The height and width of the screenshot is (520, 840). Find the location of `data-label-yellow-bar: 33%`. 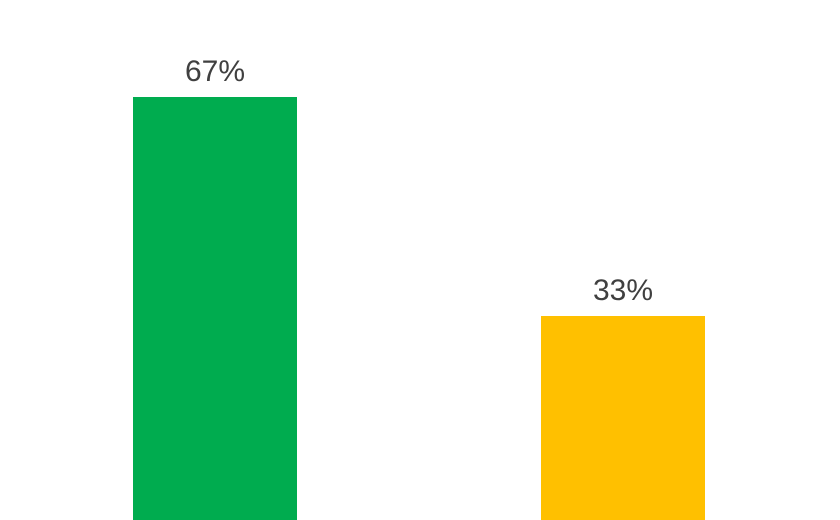

data-label-yellow-bar: 33% is located at coordinates (623, 291).